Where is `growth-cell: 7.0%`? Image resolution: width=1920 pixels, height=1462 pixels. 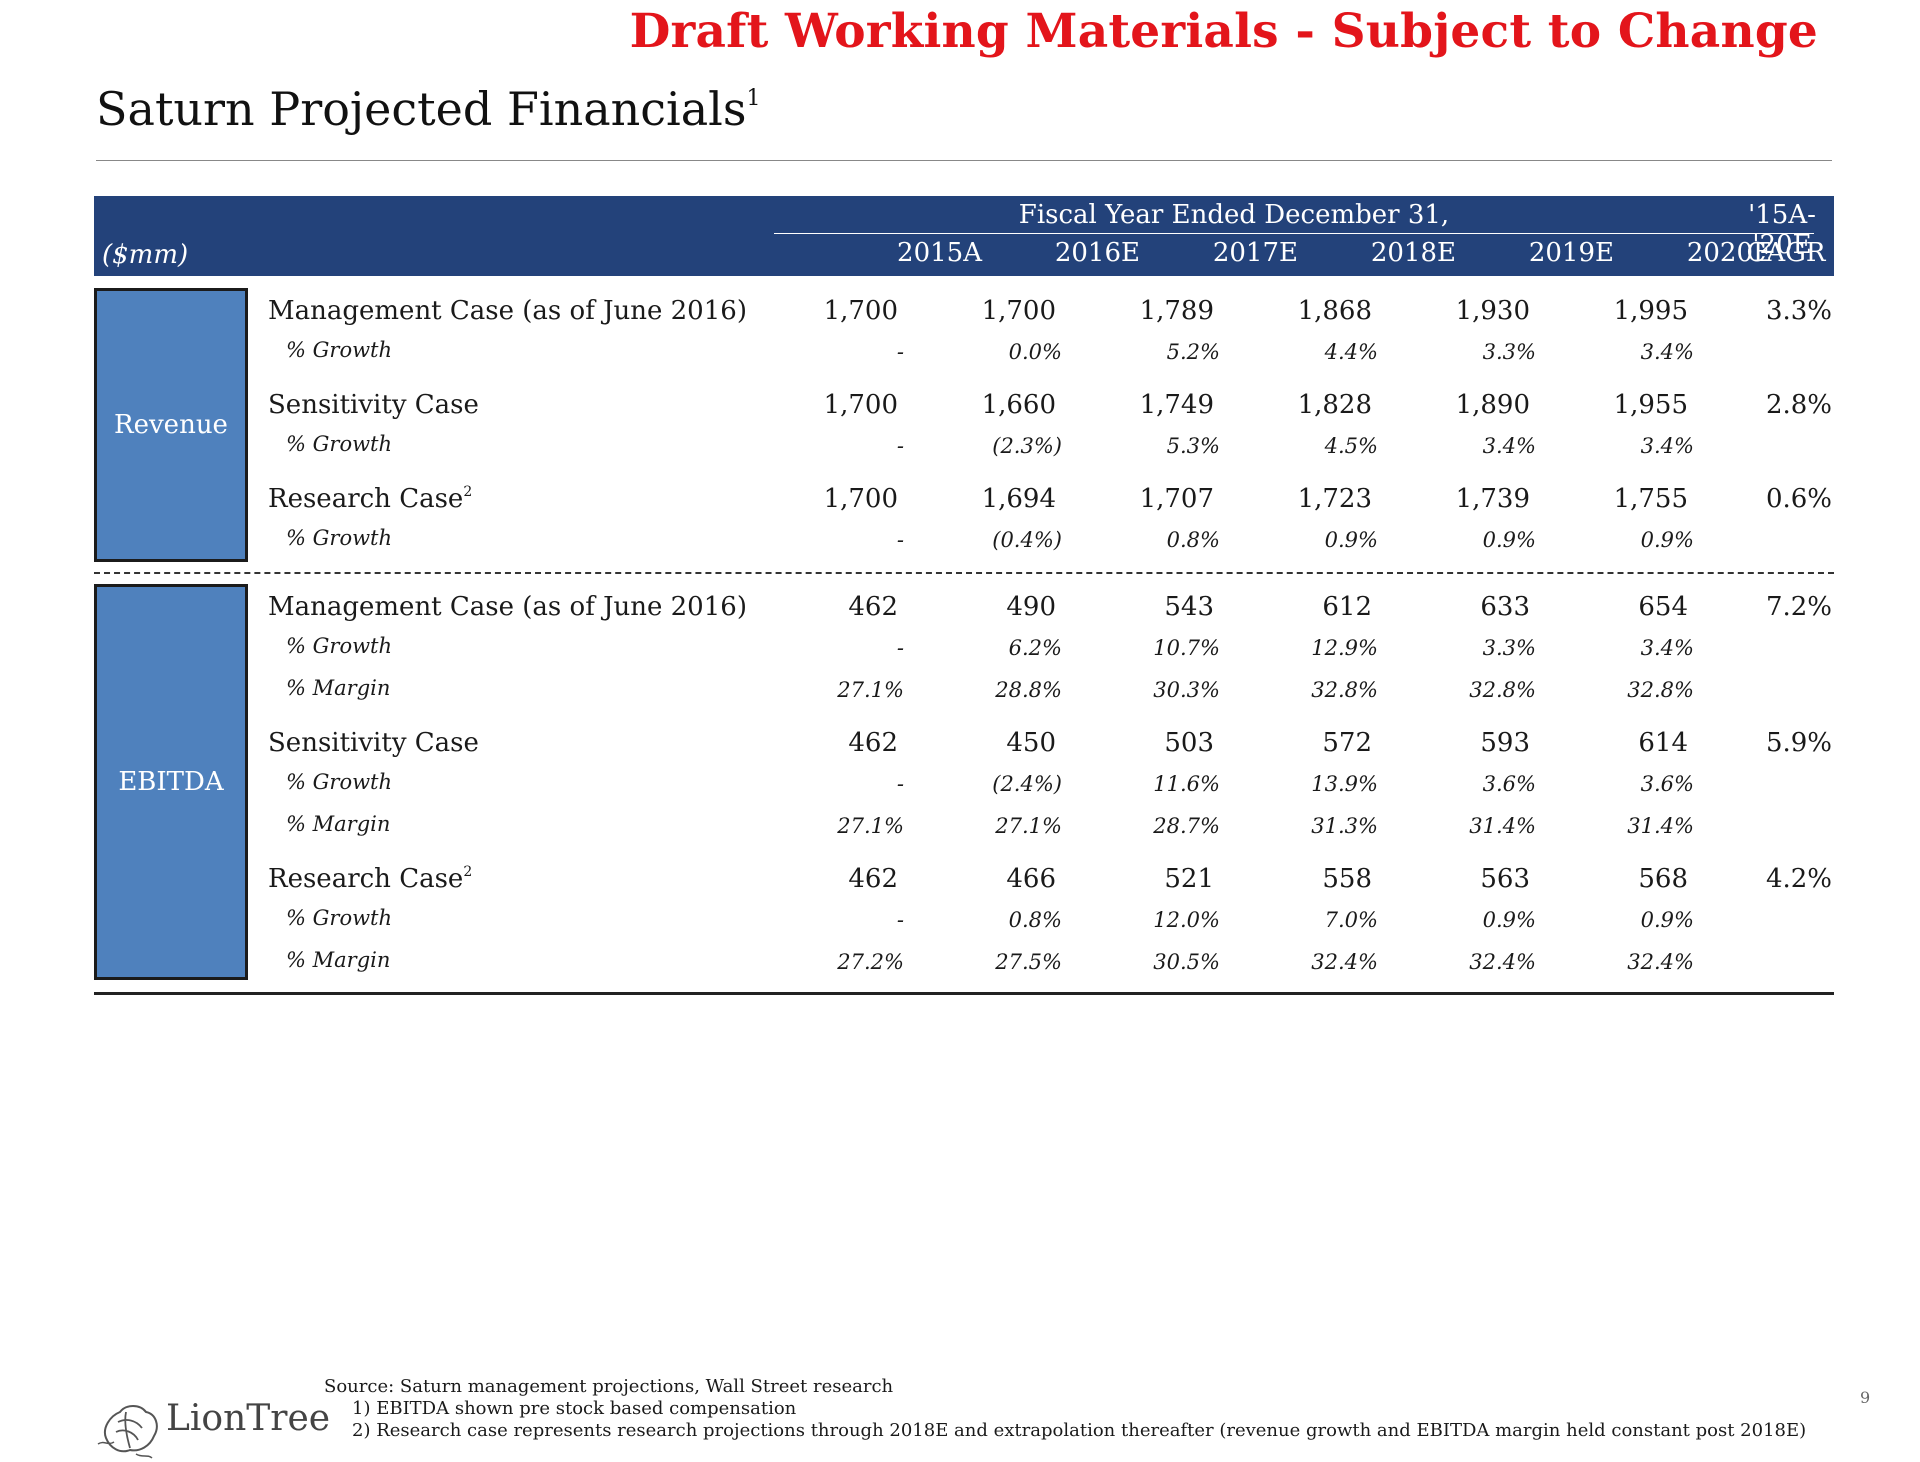 growth-cell: 7.0% is located at coordinates (1351, 920).